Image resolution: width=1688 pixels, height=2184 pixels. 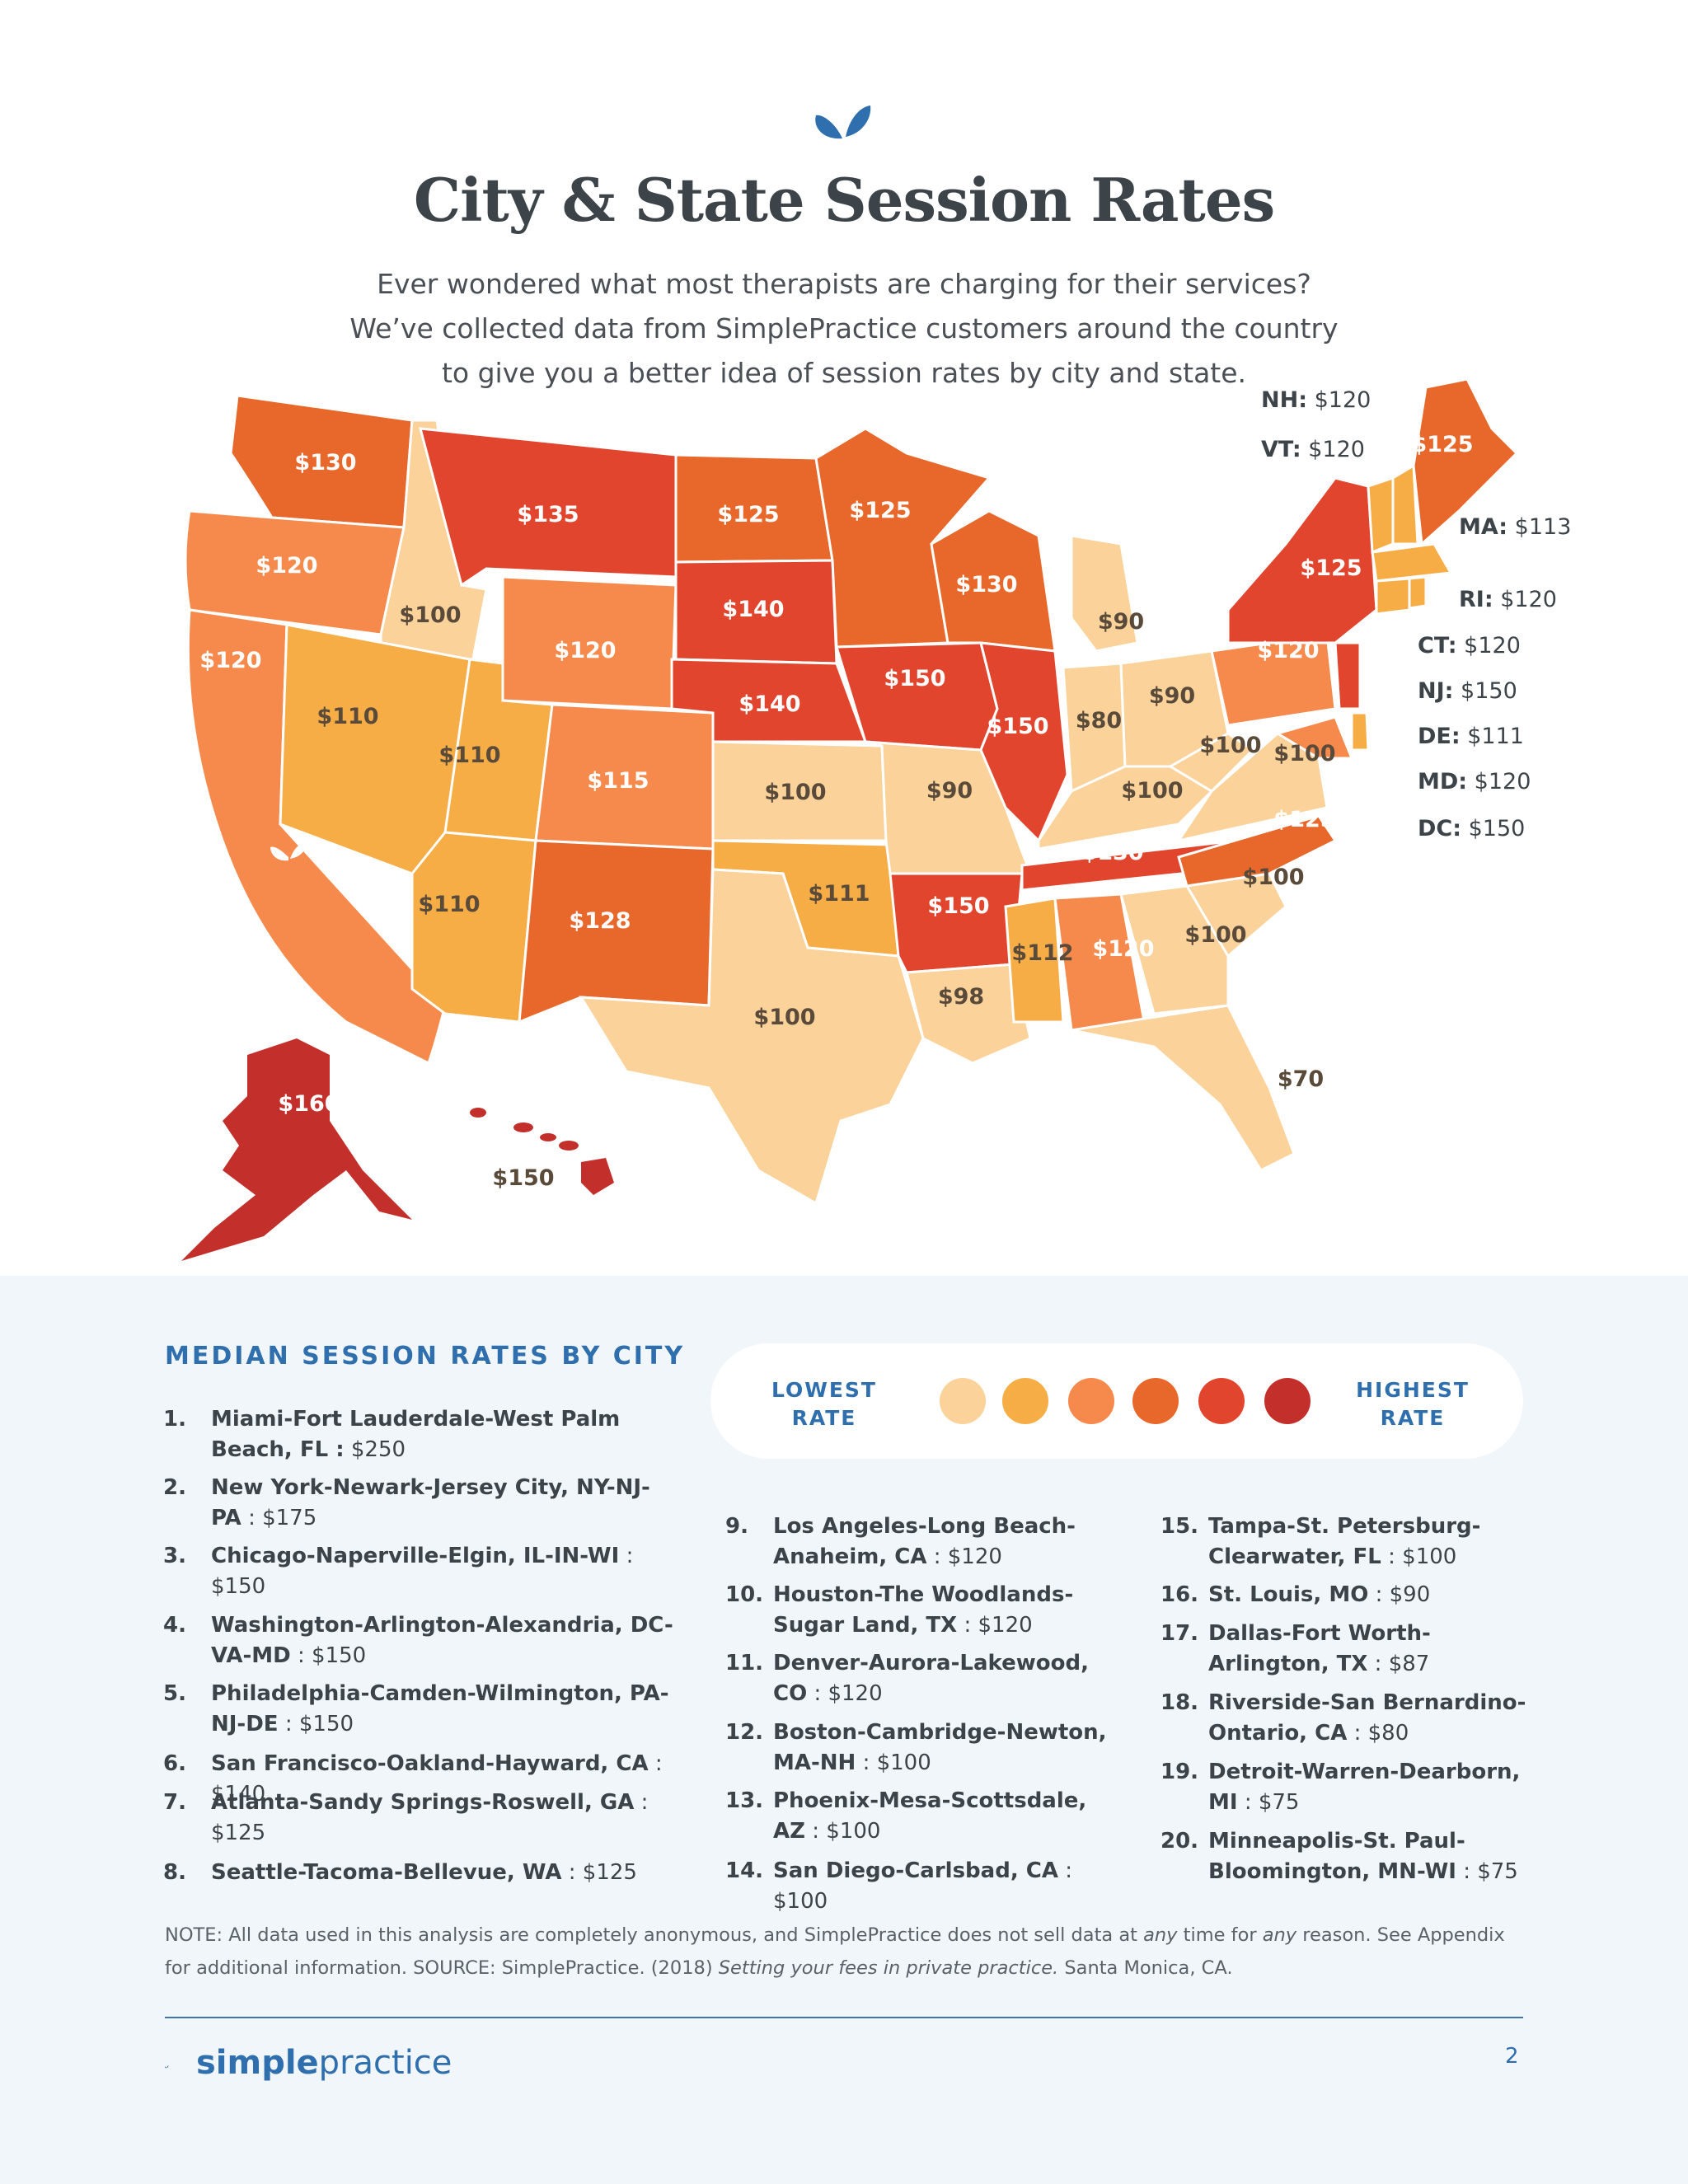 What do you see at coordinates (969, 1014) in the screenshot?
I see `state-la` at bounding box center [969, 1014].